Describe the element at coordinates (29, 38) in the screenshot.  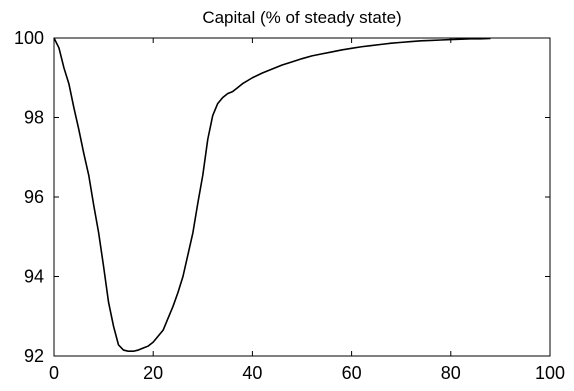
I see `y-tick-label: 100` at that location.